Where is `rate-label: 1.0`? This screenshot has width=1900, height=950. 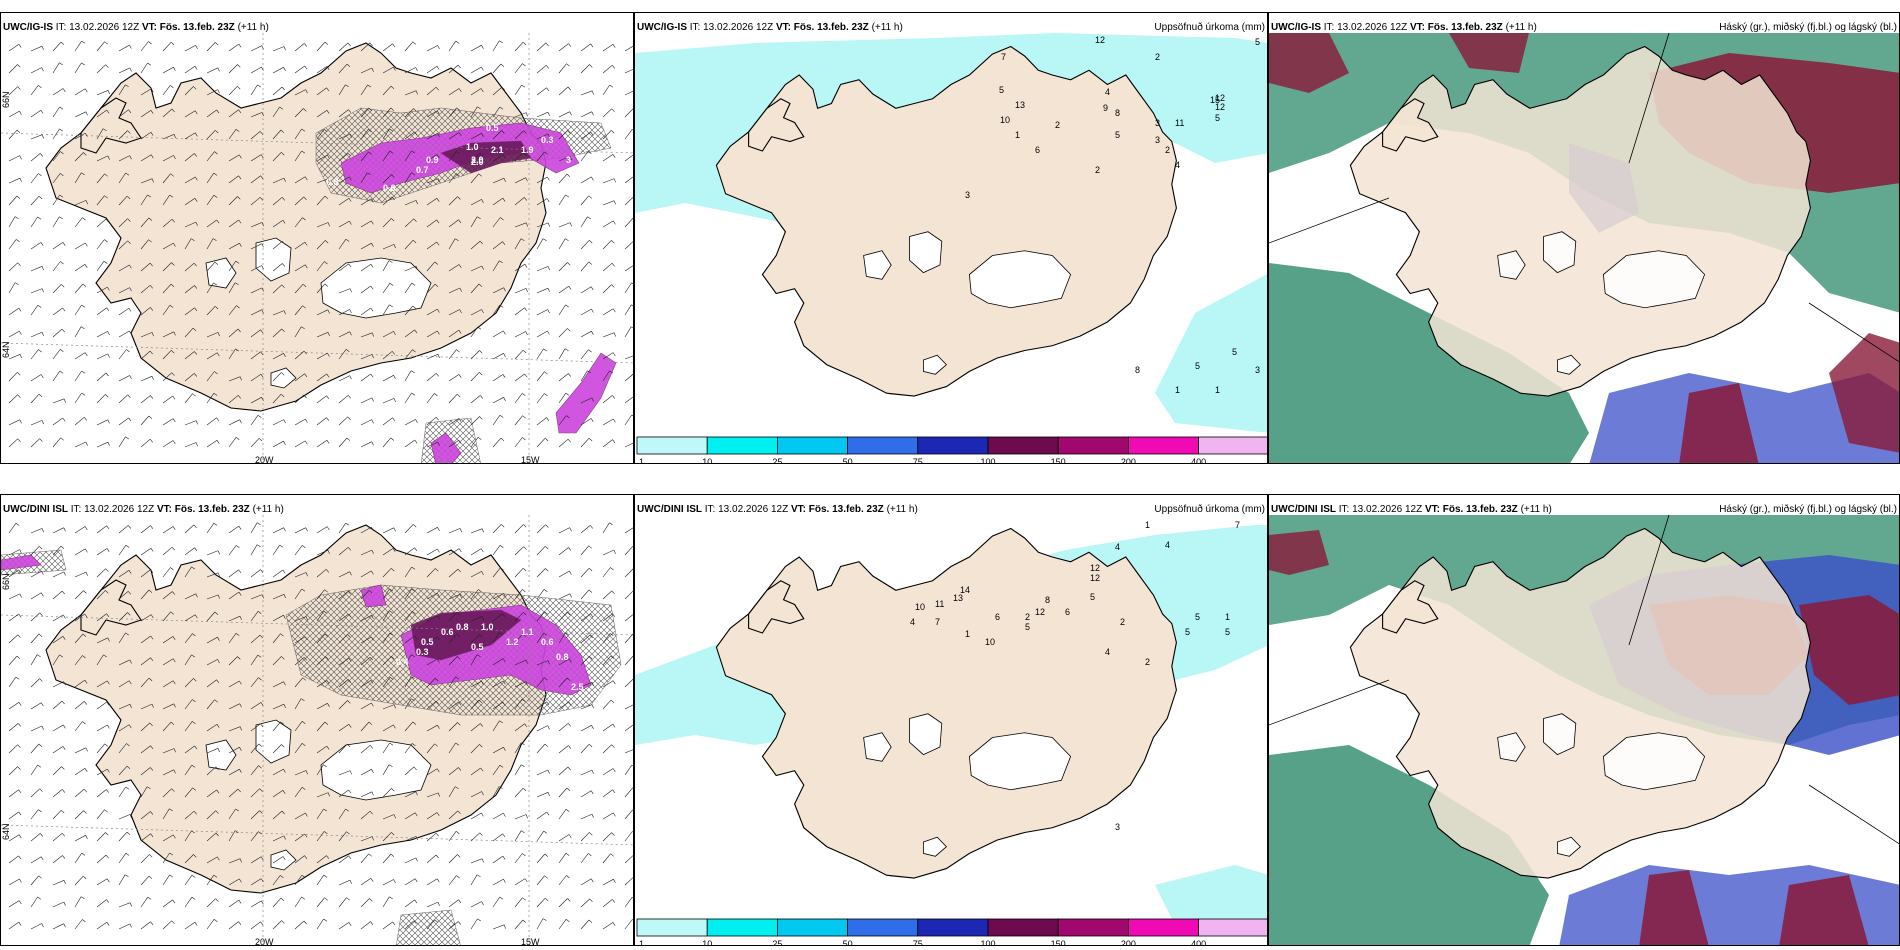 rate-label: 1.0 is located at coordinates (487, 627).